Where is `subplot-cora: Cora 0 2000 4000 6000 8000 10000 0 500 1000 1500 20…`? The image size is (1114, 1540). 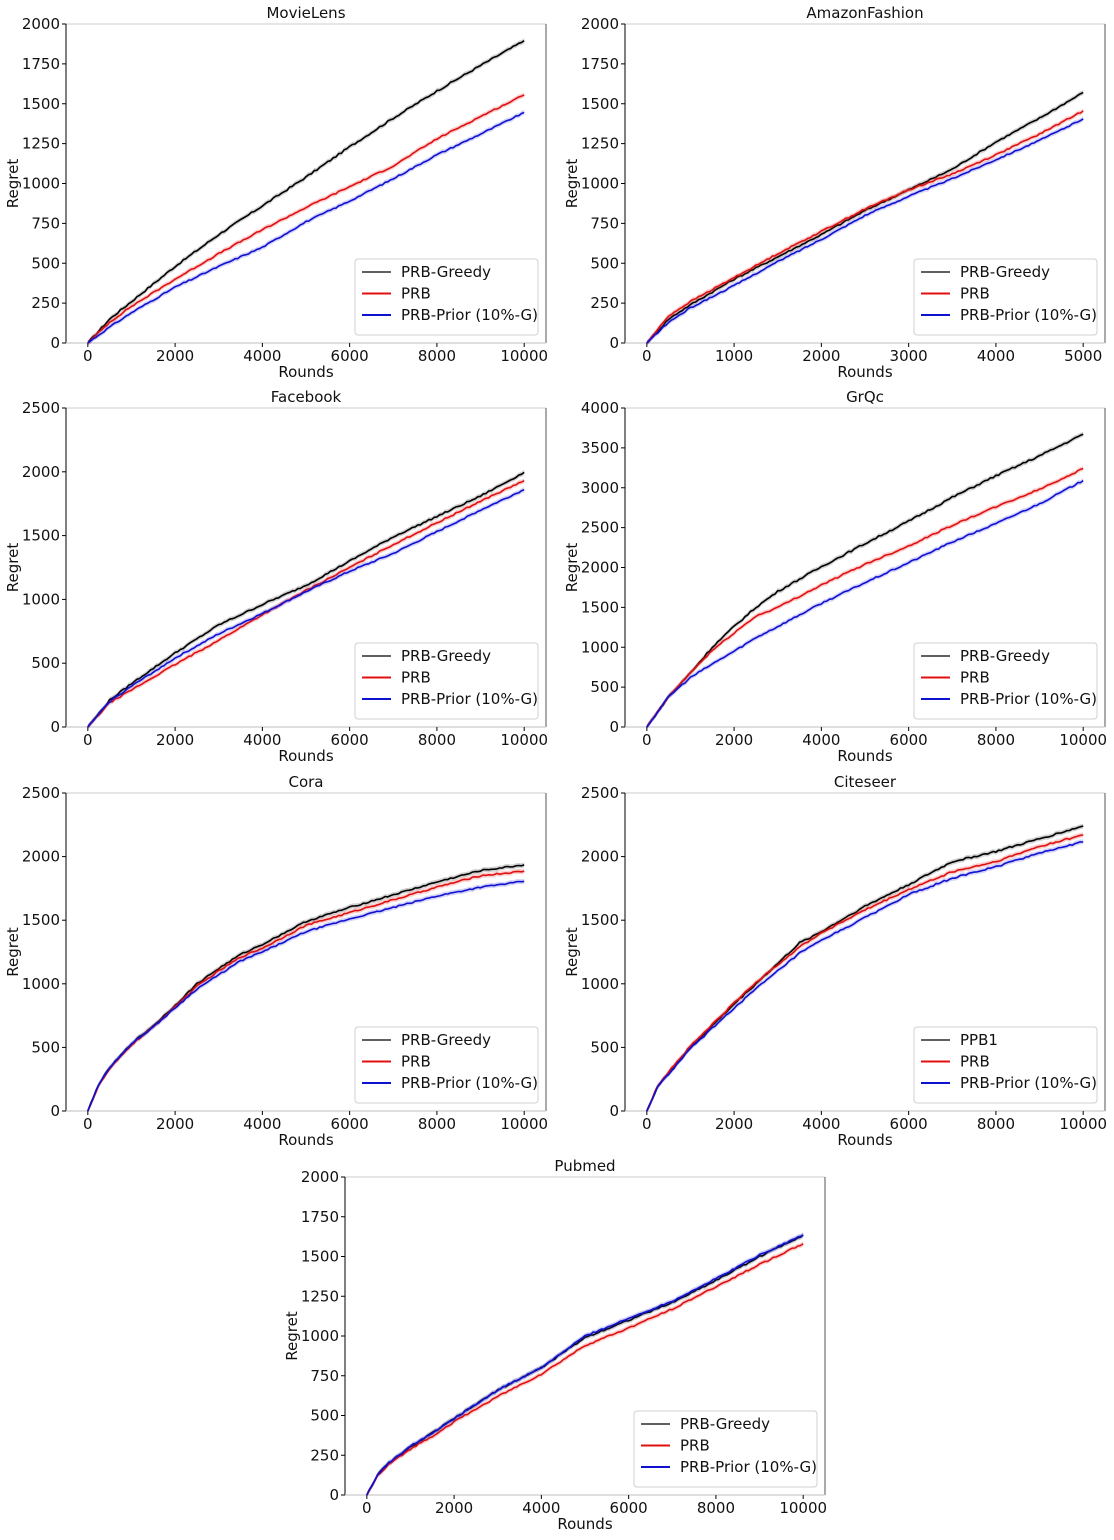 subplot-cora: Cora 0 2000 4000 6000 8000 10000 0 500 1000 1500 20… is located at coordinates (276, 961).